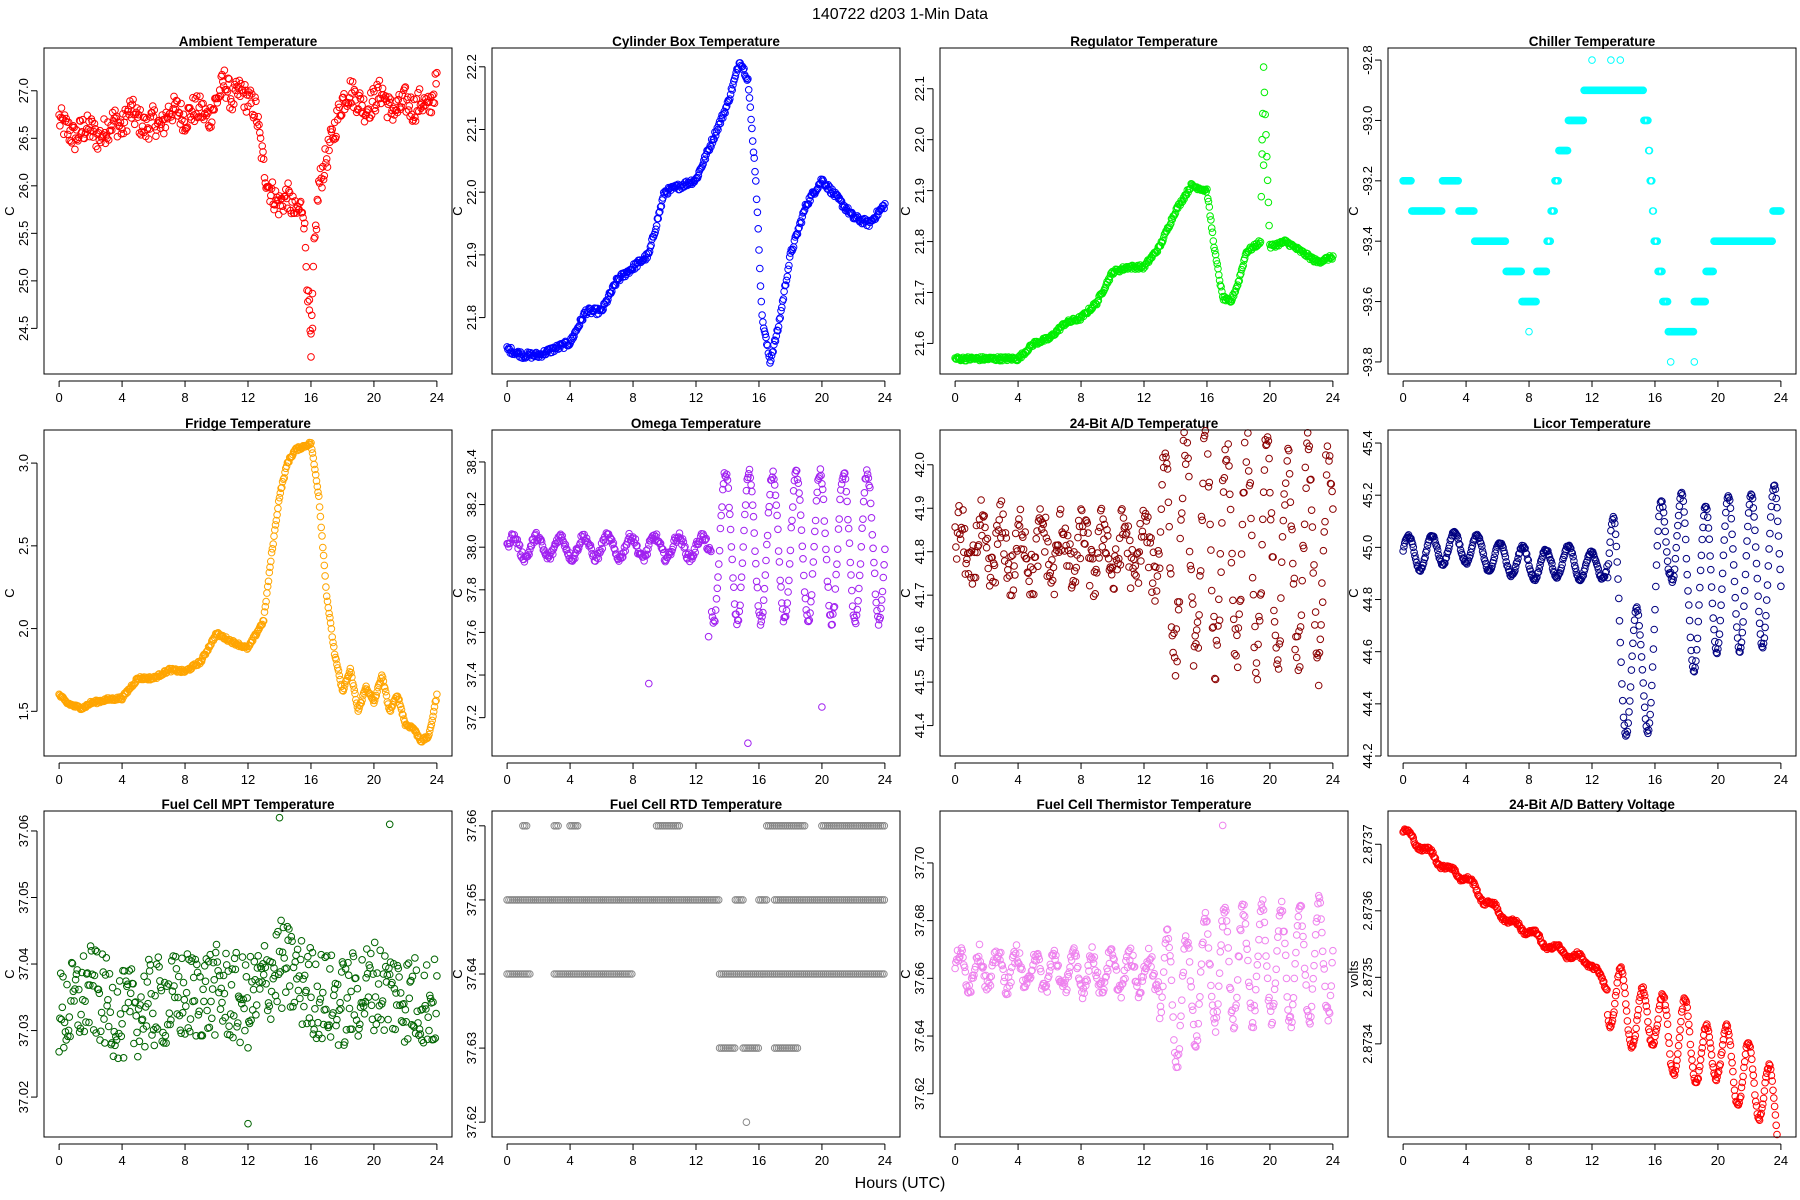 Image resolution: width=1800 pixels, height=1200 pixels. Describe the element at coordinates (23, 138) in the screenshot. I see `y-tick-label: 26.5` at that location.